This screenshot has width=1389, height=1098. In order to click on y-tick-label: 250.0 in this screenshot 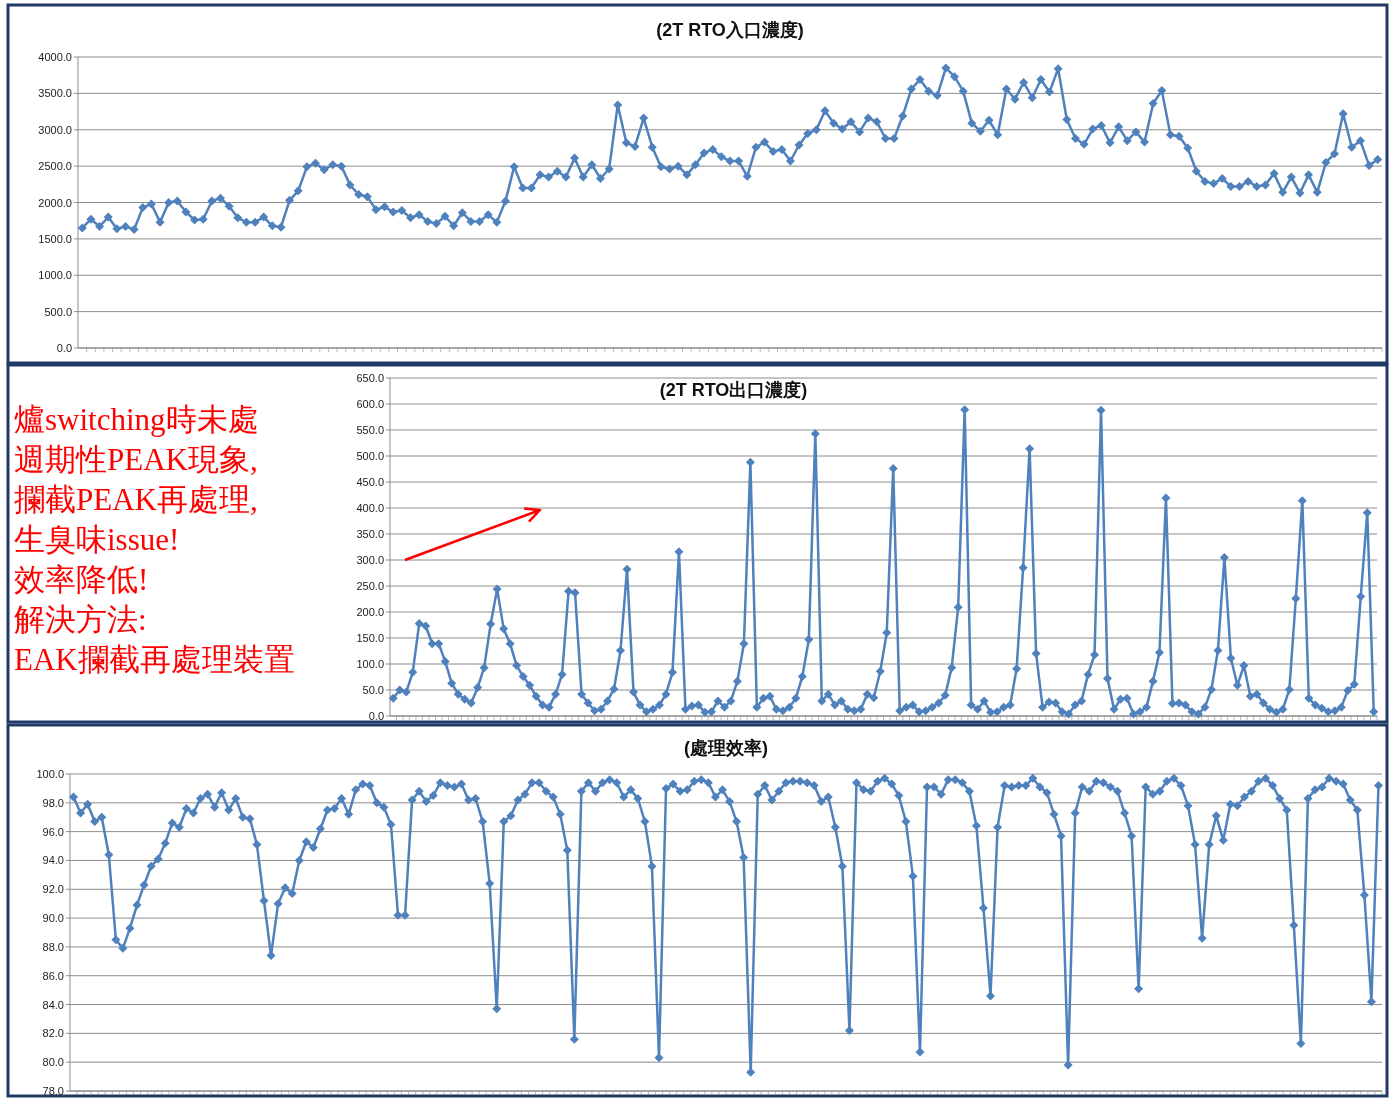, I will do `click(370, 586)`.